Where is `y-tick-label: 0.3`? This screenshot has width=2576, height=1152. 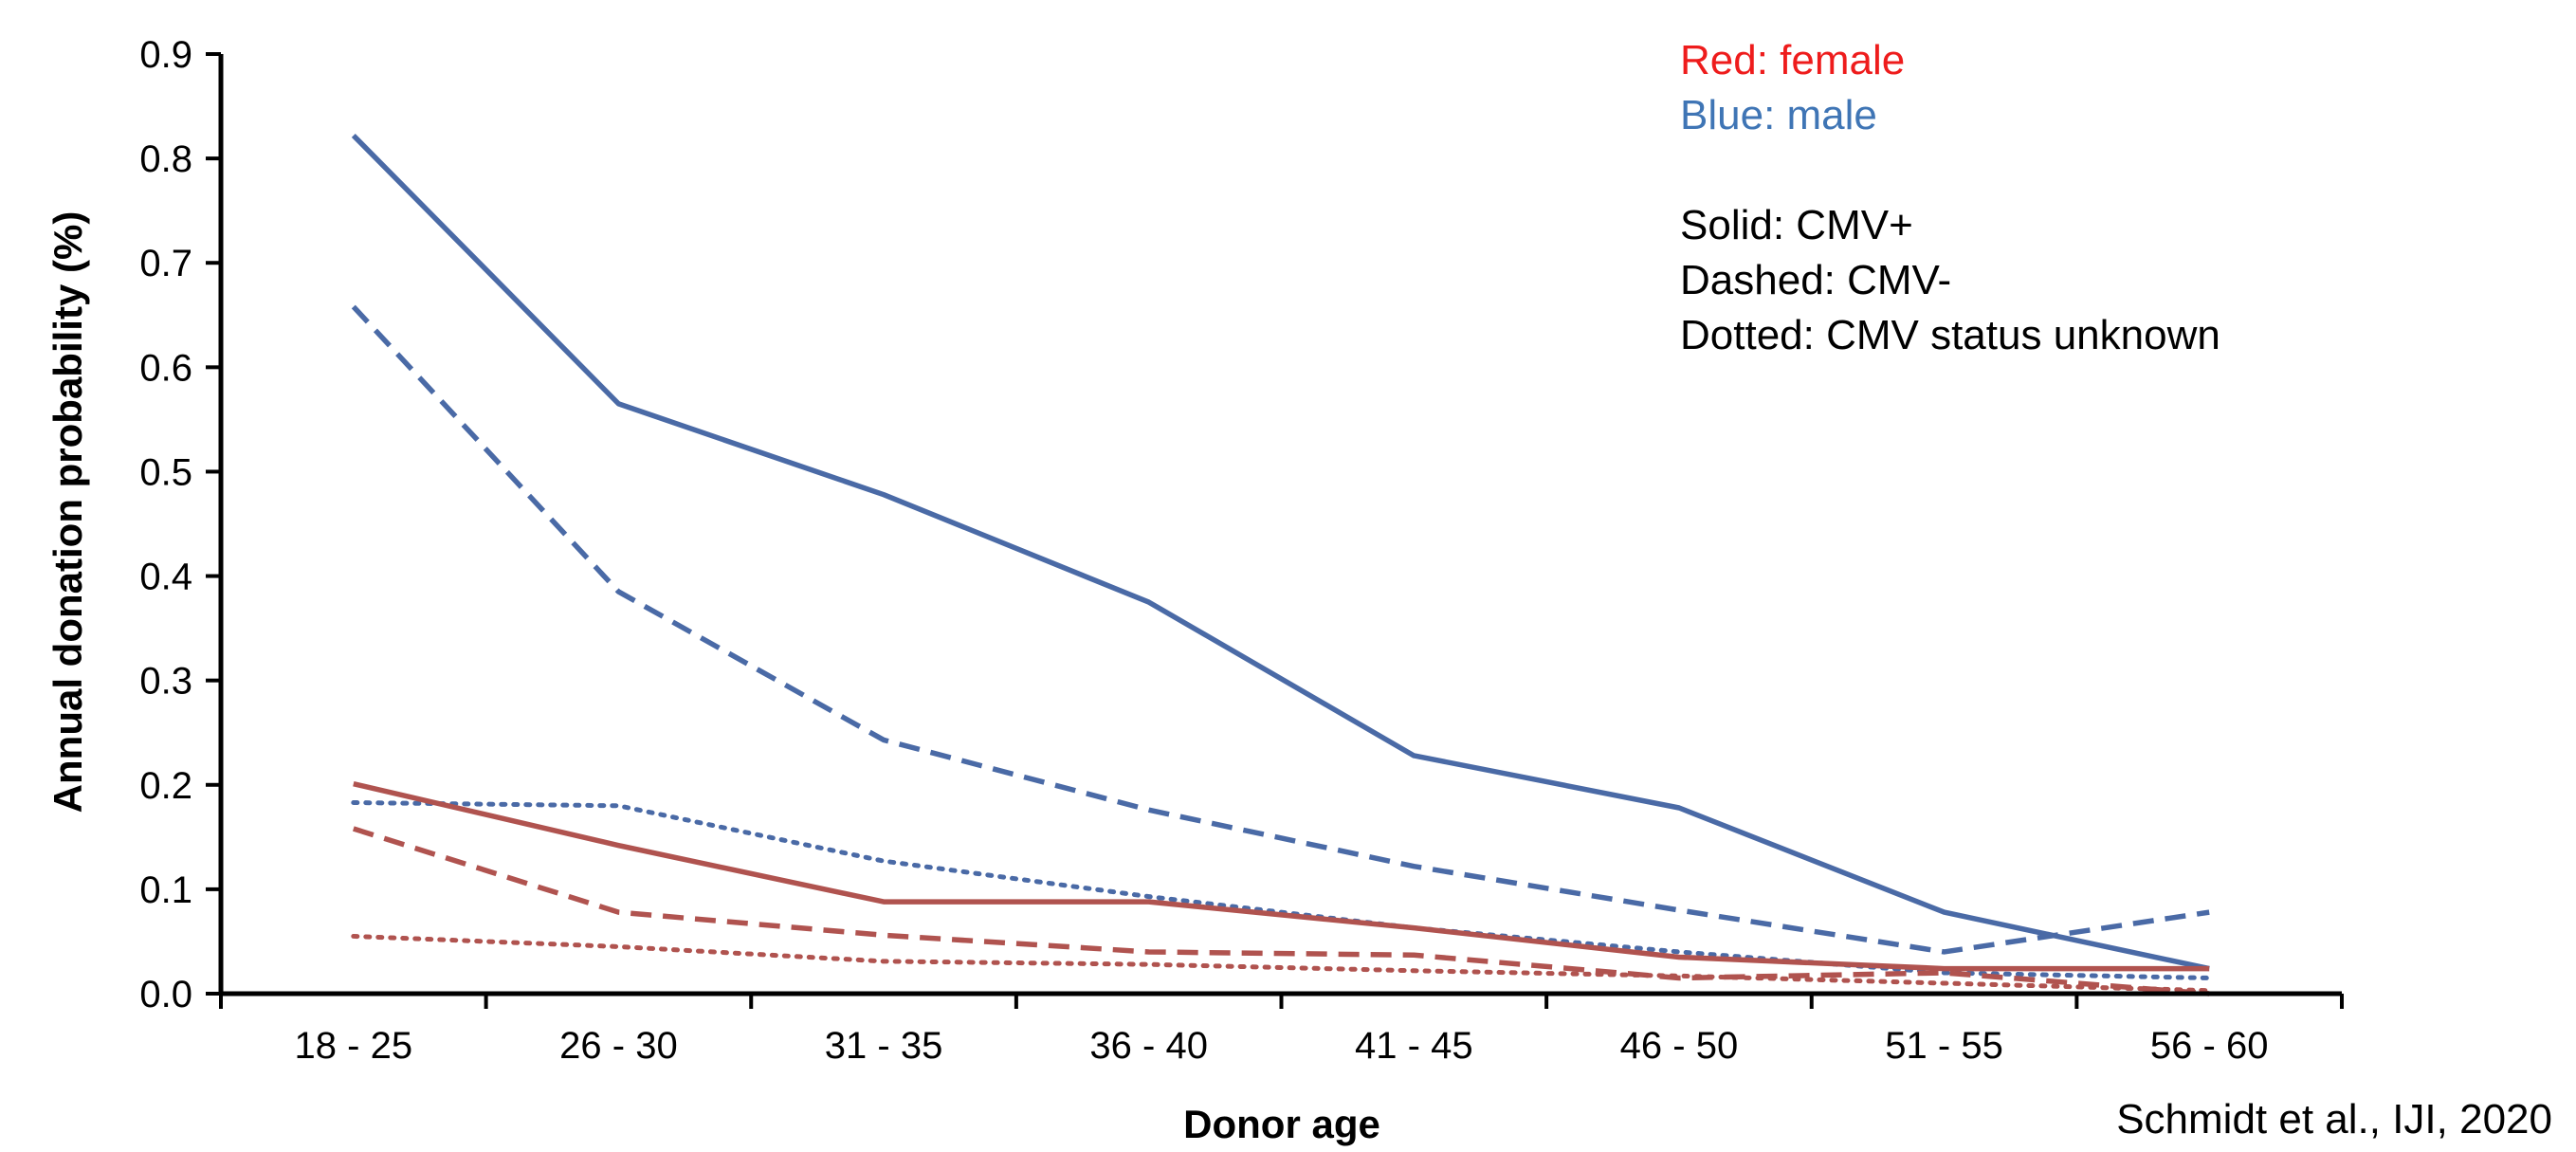
y-tick-label: 0.3 is located at coordinates (165, 682).